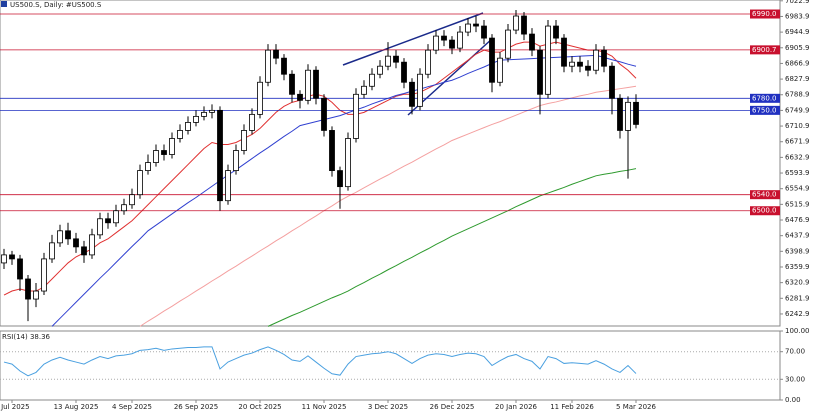 Image resolution: width=816 pixels, height=412 pixels. Describe the element at coordinates (797, 220) in the screenshot. I see `y-tick-label: 6476.9` at that location.